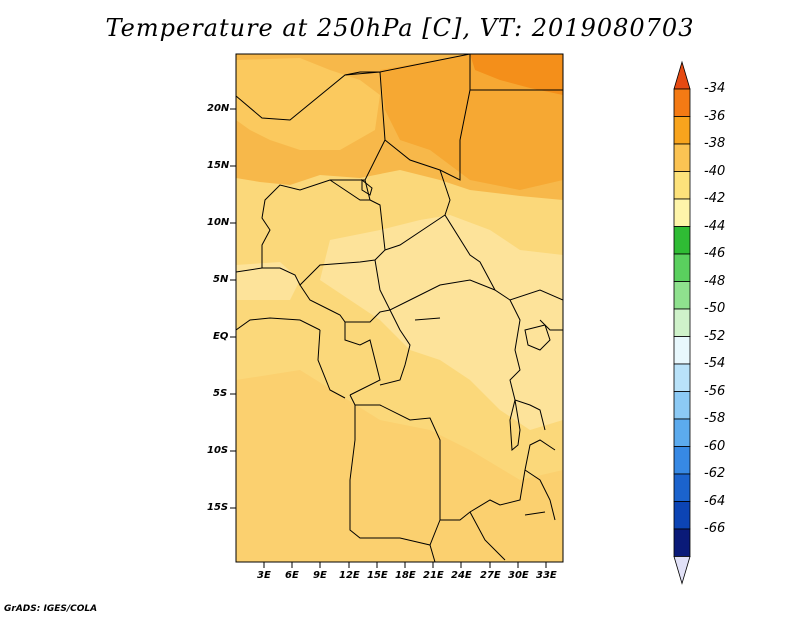  What do you see at coordinates (220, 393) in the screenshot?
I see `lat-label: 5S` at bounding box center [220, 393].